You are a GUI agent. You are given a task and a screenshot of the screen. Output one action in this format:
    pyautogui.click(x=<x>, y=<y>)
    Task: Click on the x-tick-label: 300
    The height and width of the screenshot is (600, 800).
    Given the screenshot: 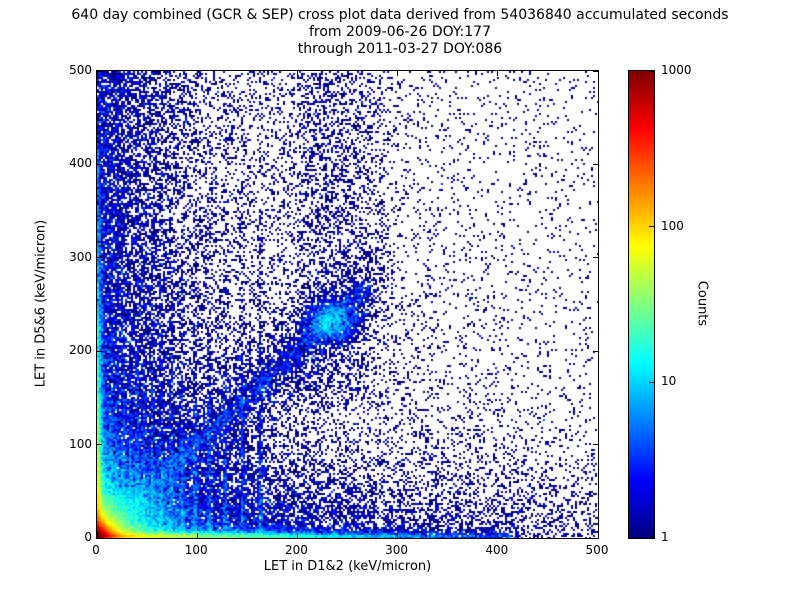 What is the action you would take?
    pyautogui.click(x=397, y=550)
    